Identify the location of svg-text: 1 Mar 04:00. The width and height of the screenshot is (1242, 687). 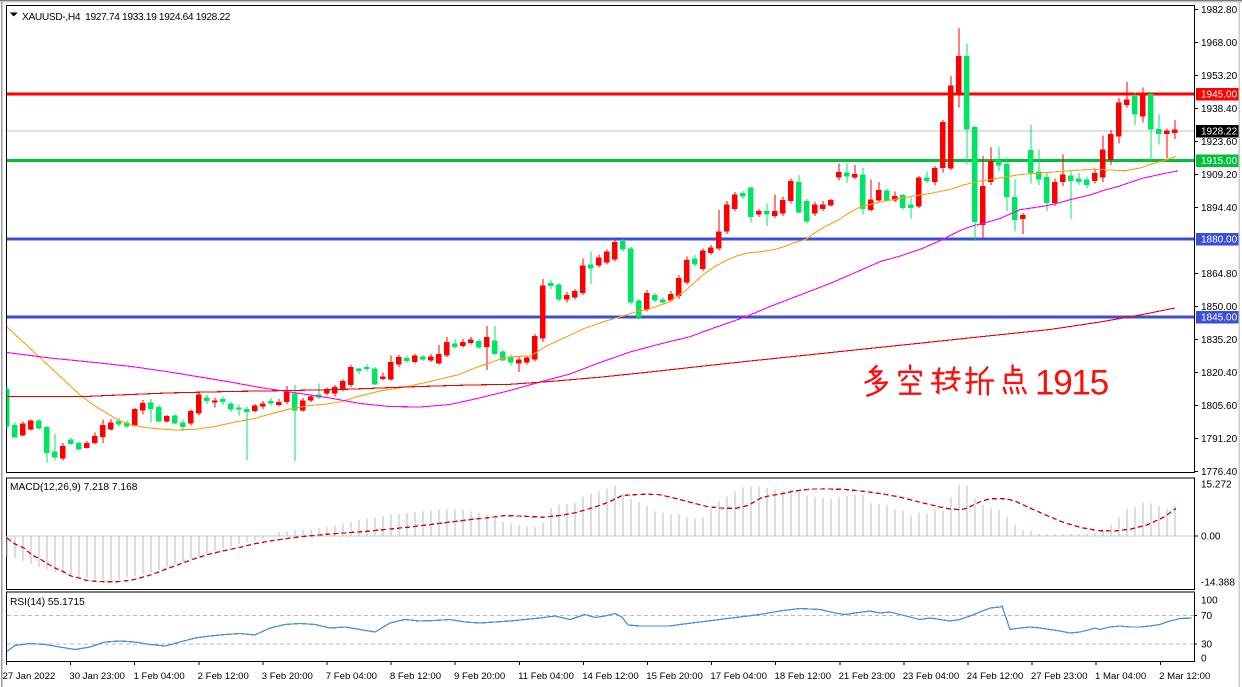
(1120, 676).